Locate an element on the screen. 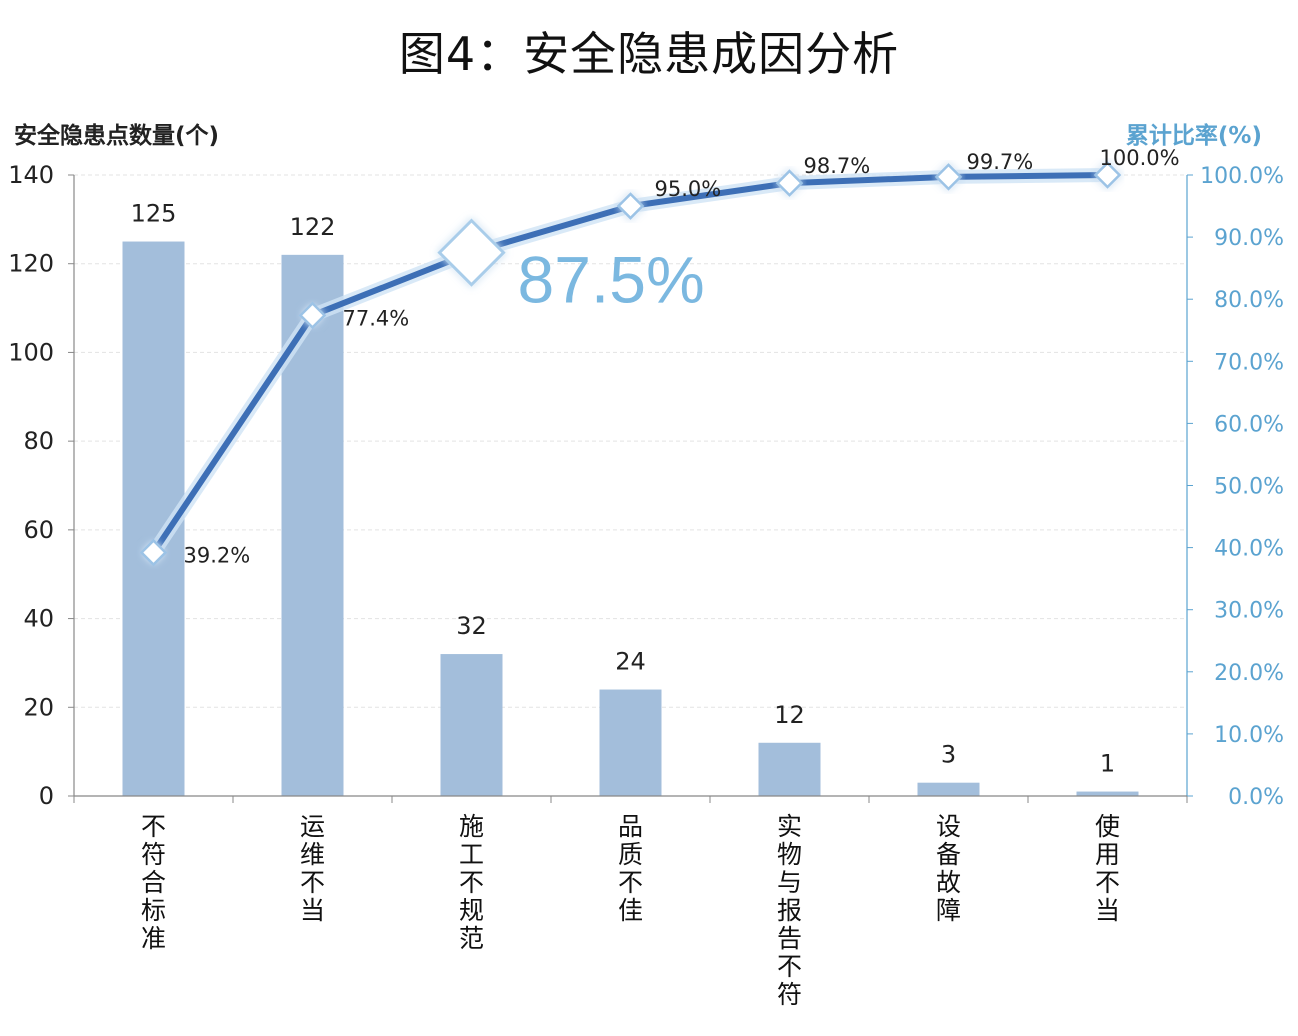 The image size is (1298, 1036). highlight-marker is located at coordinates (471, 252).